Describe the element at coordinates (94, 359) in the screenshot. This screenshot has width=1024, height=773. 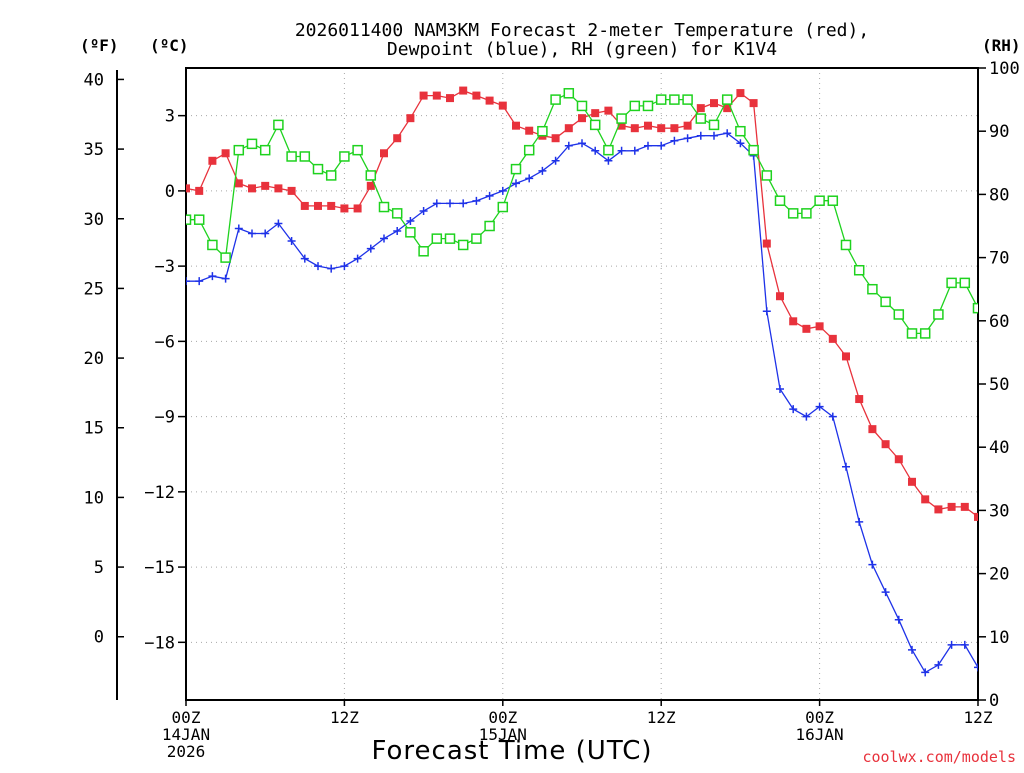
I see `fahrenheit-tick-label: 20` at that location.